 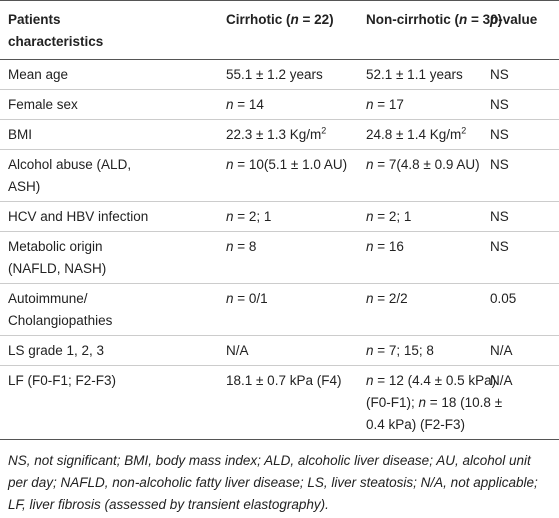 I want to click on text-run: = 17, so click(x=388, y=104).